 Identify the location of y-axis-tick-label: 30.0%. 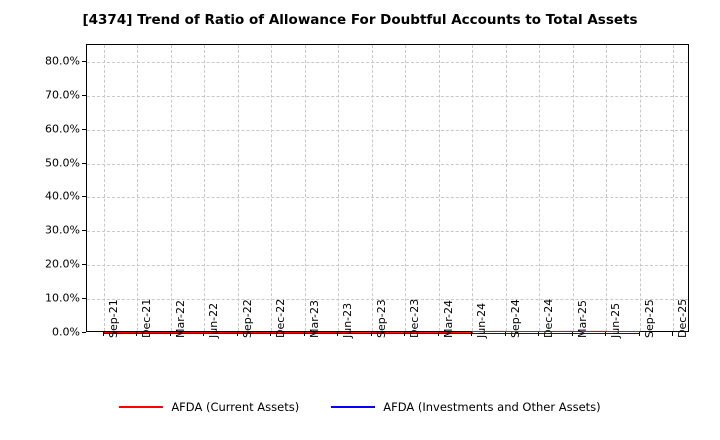
(62, 230).